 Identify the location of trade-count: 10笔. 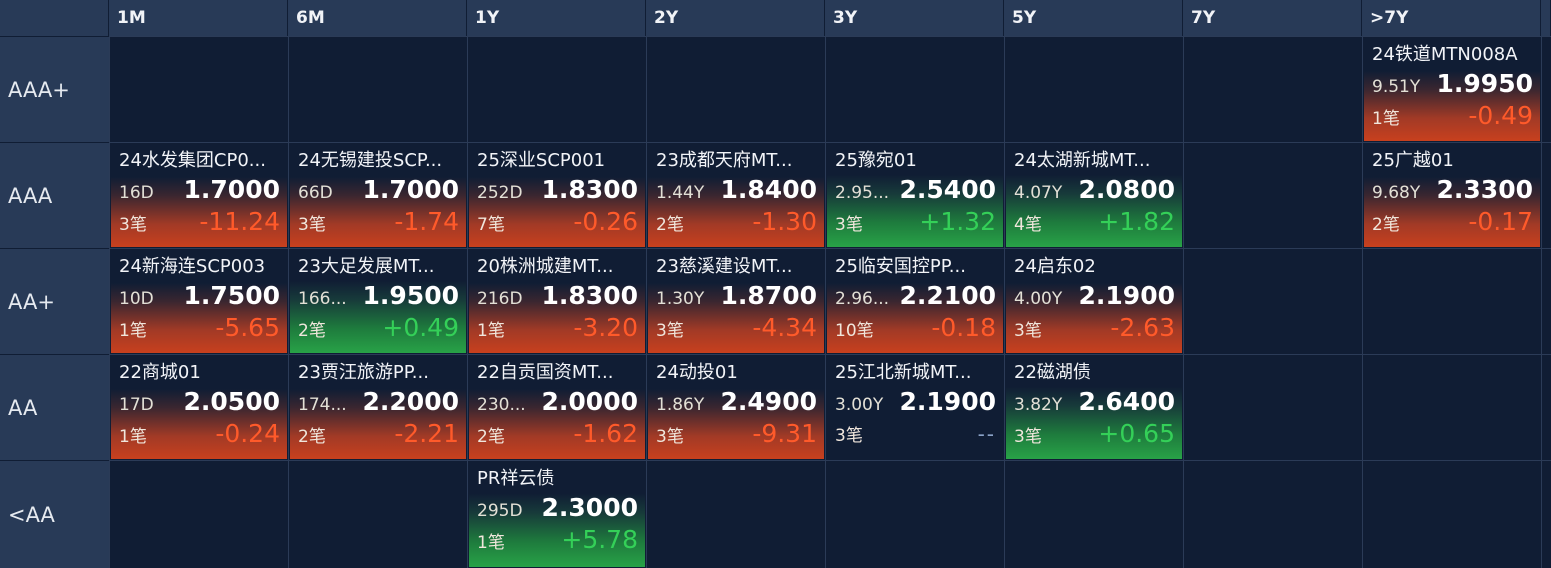
(854, 331).